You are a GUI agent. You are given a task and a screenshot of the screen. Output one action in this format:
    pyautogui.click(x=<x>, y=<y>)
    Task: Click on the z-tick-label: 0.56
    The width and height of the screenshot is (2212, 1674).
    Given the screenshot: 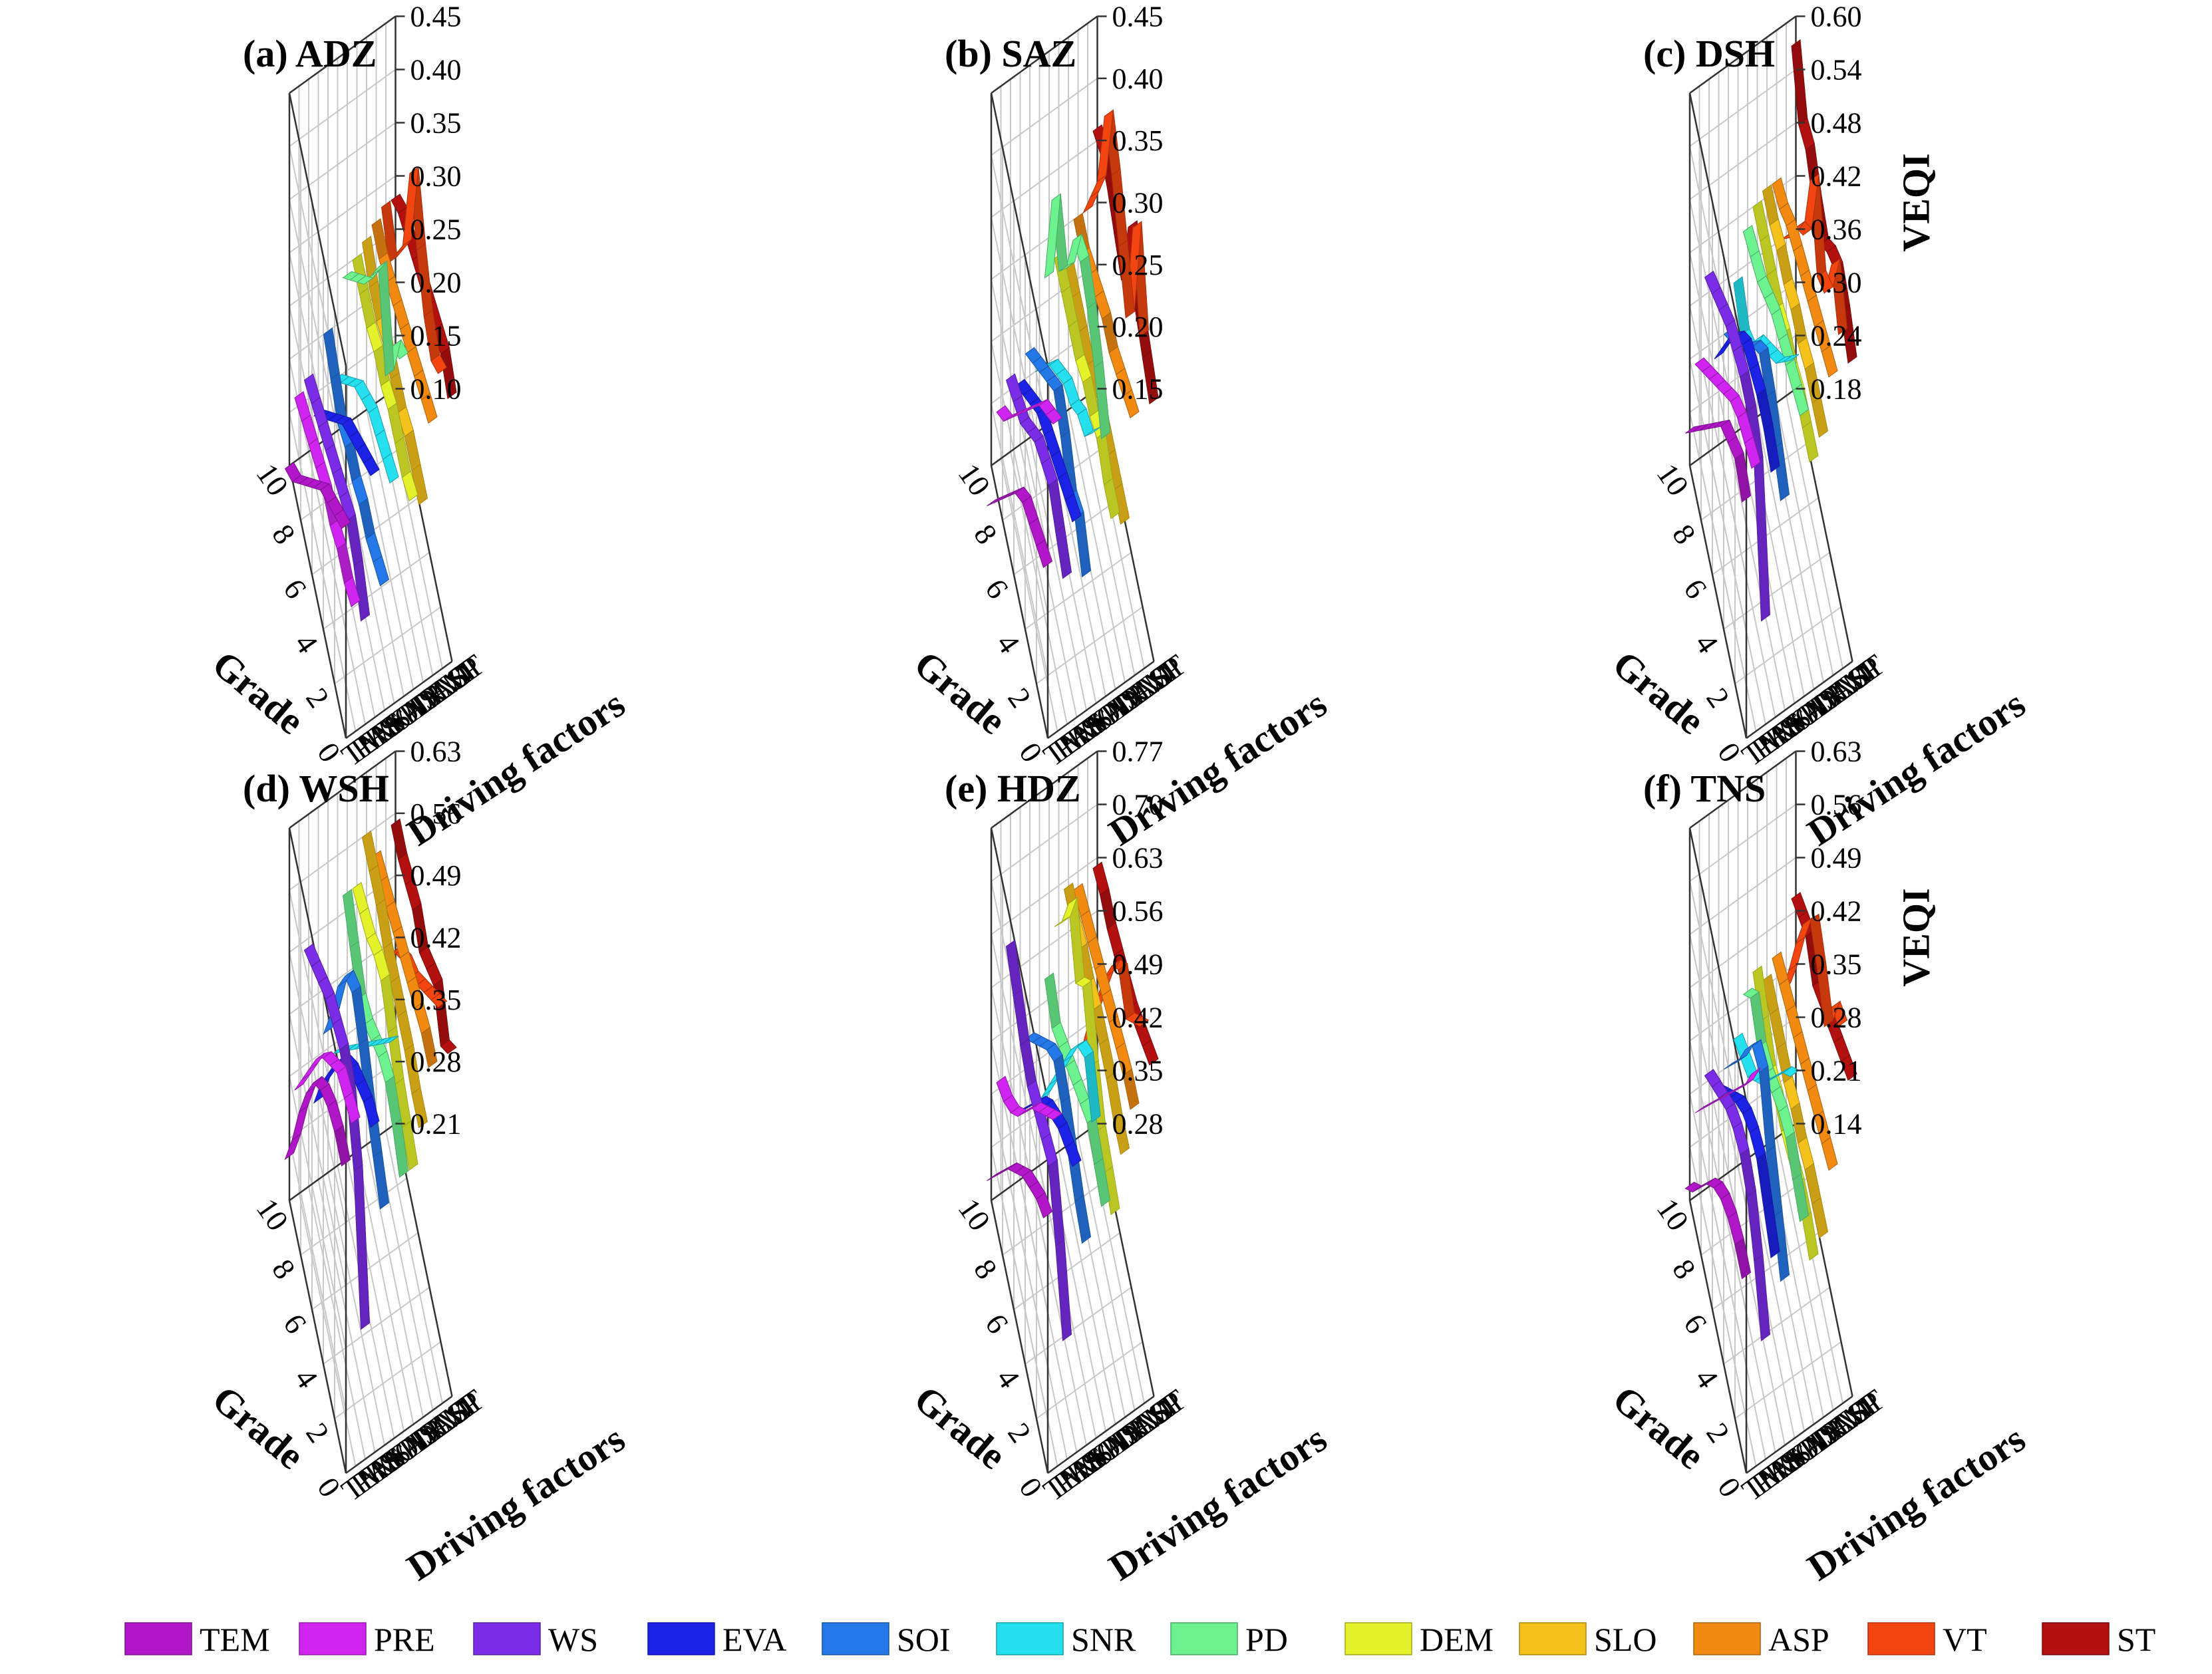 What is the action you would take?
    pyautogui.click(x=1837, y=805)
    